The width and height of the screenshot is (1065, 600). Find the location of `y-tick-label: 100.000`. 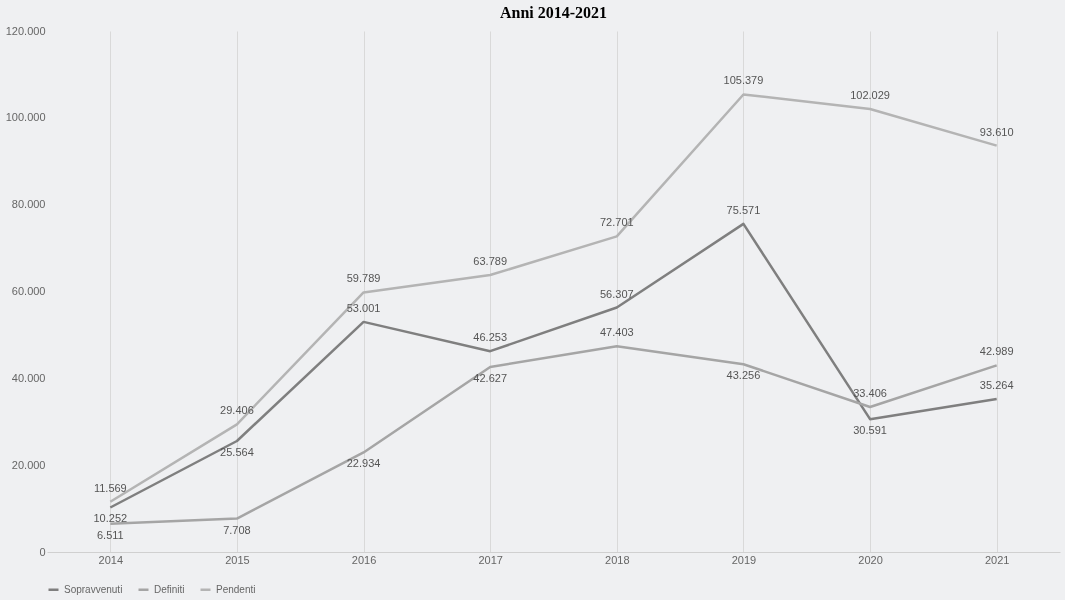

y-tick-label: 100.000 is located at coordinates (25, 117).